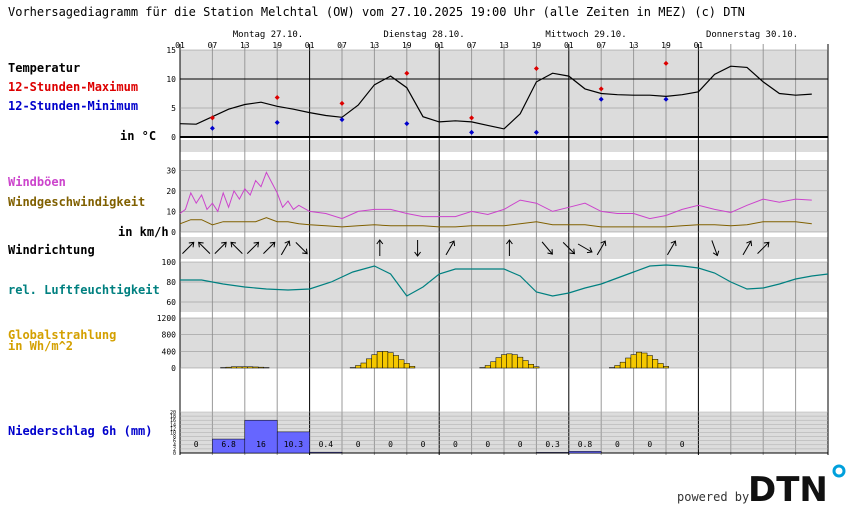 This screenshot has width=850, height=524. I want to click on humidity-tick-label: 100, so click(169, 262).